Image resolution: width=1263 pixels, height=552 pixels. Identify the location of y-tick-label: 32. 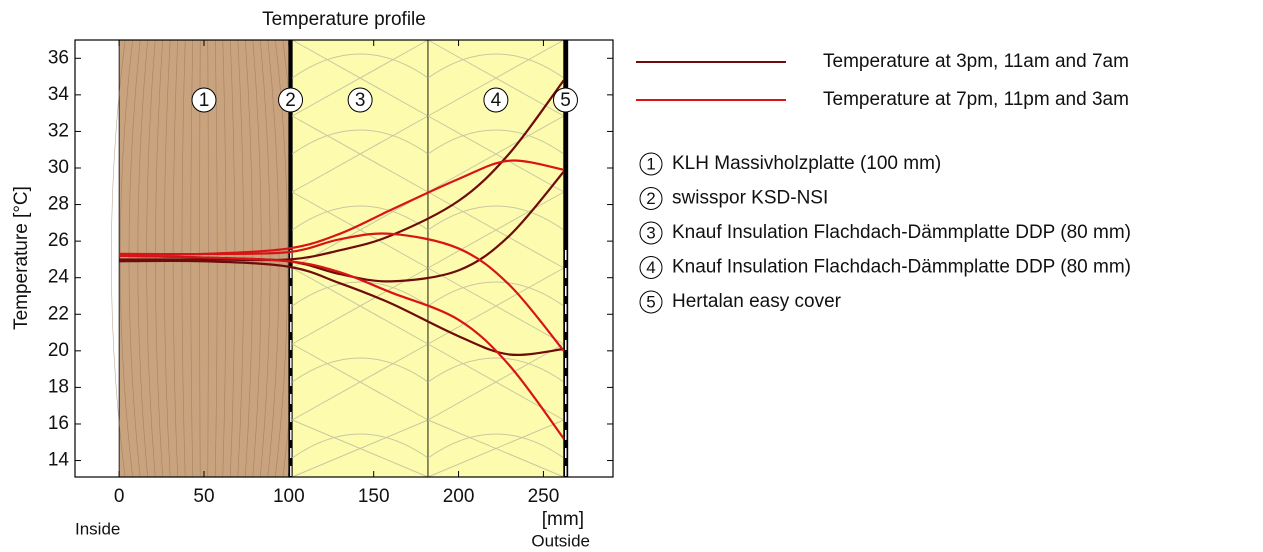
(58, 130).